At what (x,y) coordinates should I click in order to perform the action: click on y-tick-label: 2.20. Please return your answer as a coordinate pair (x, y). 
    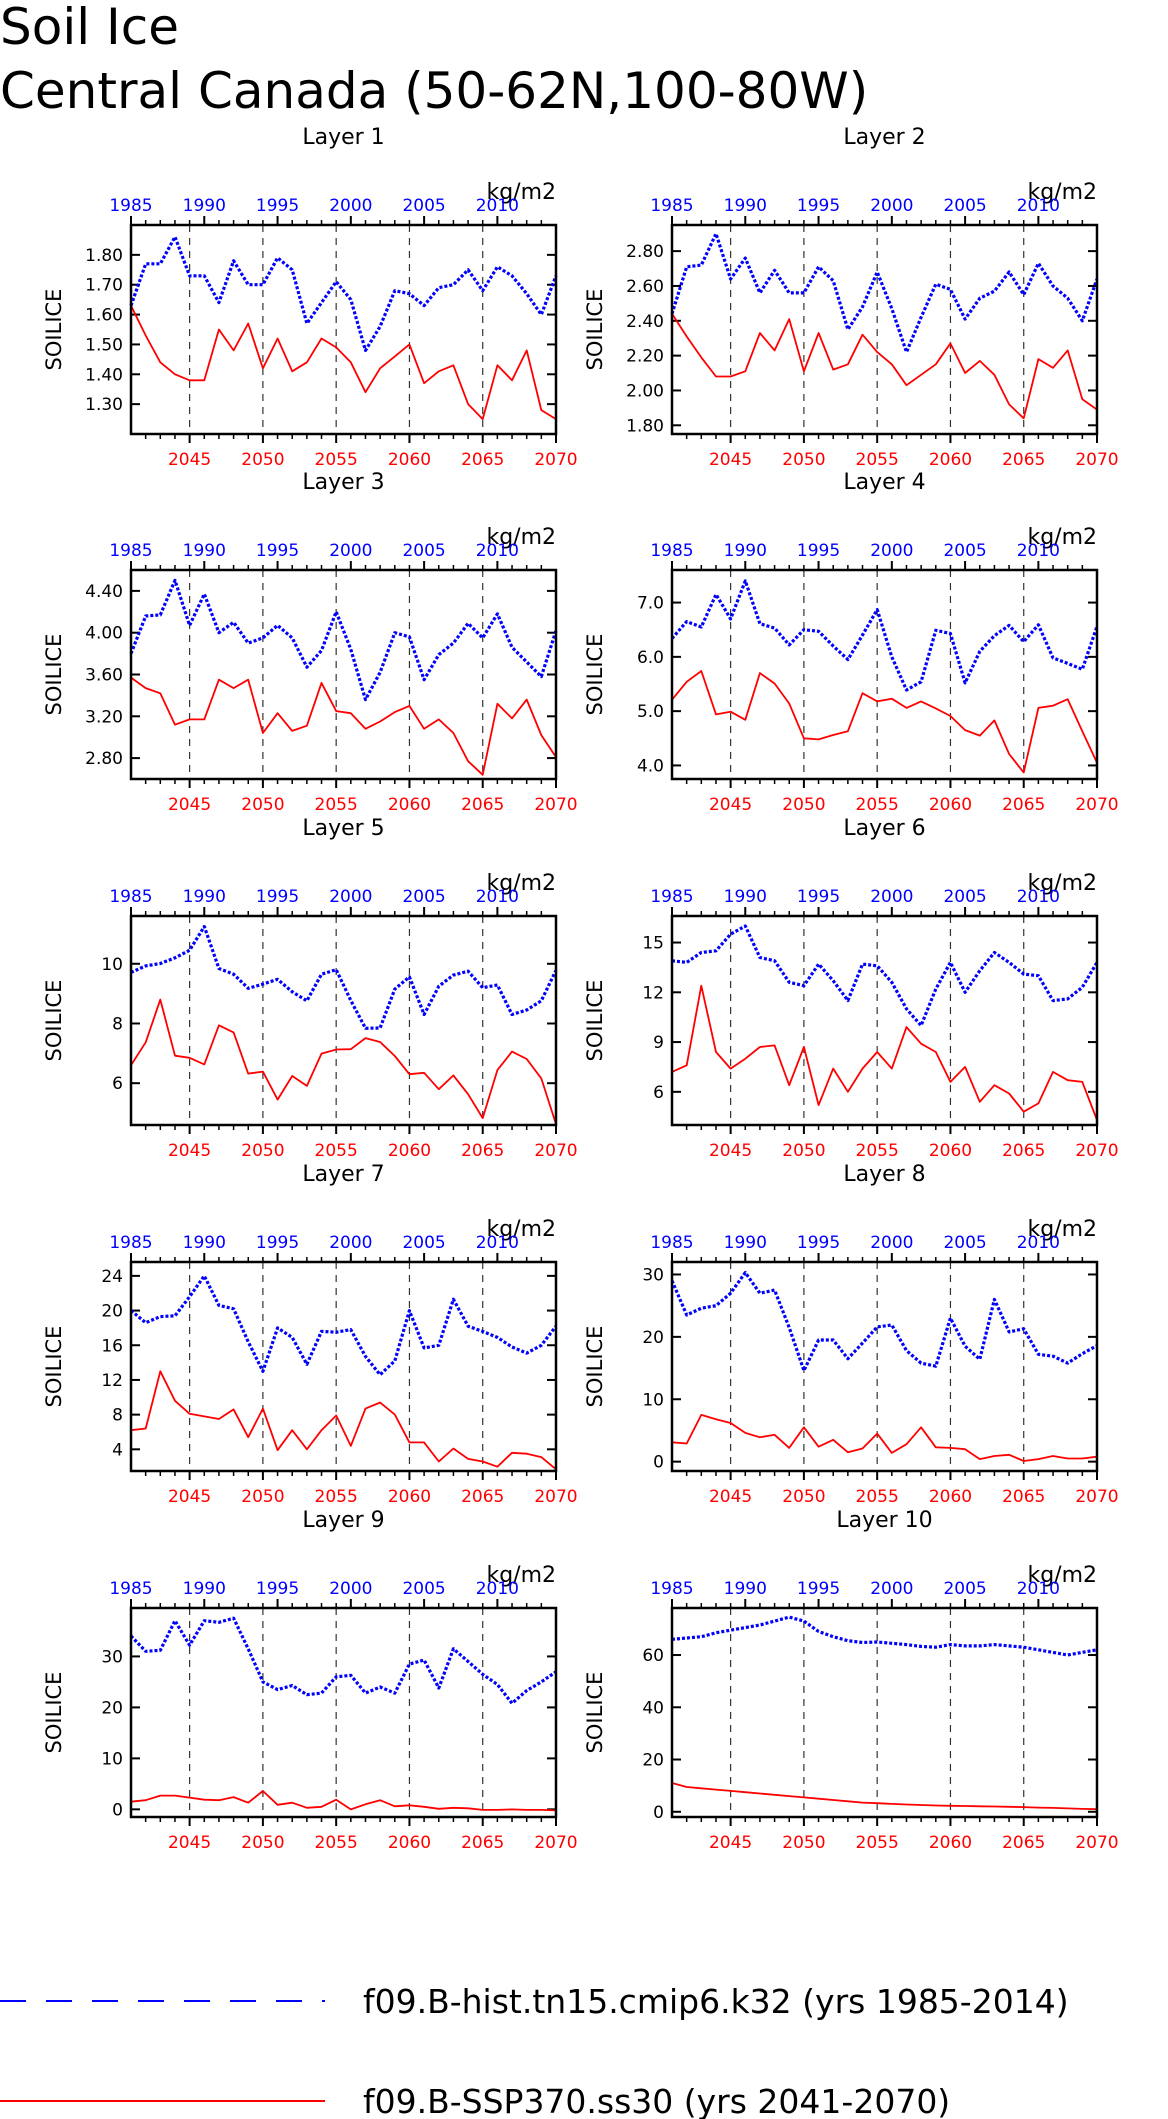
    Looking at the image, I should click on (645, 357).